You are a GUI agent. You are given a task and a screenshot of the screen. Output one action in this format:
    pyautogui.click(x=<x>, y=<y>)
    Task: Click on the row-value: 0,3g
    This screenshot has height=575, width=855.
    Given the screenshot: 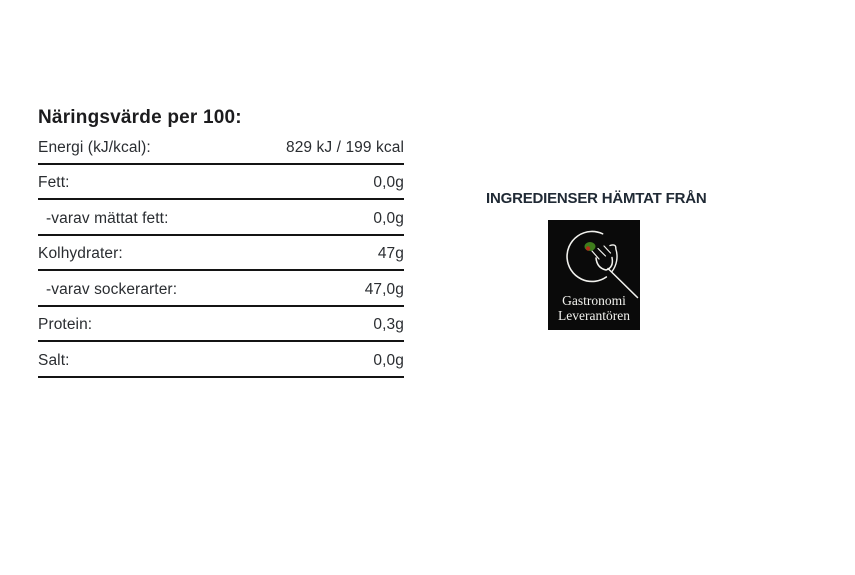 What is the action you would take?
    pyautogui.click(x=388, y=324)
    